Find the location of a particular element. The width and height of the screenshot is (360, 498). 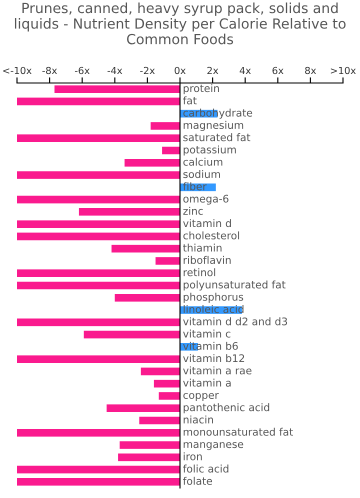

y-tick-label: vitamin d is located at coordinates (207, 223).